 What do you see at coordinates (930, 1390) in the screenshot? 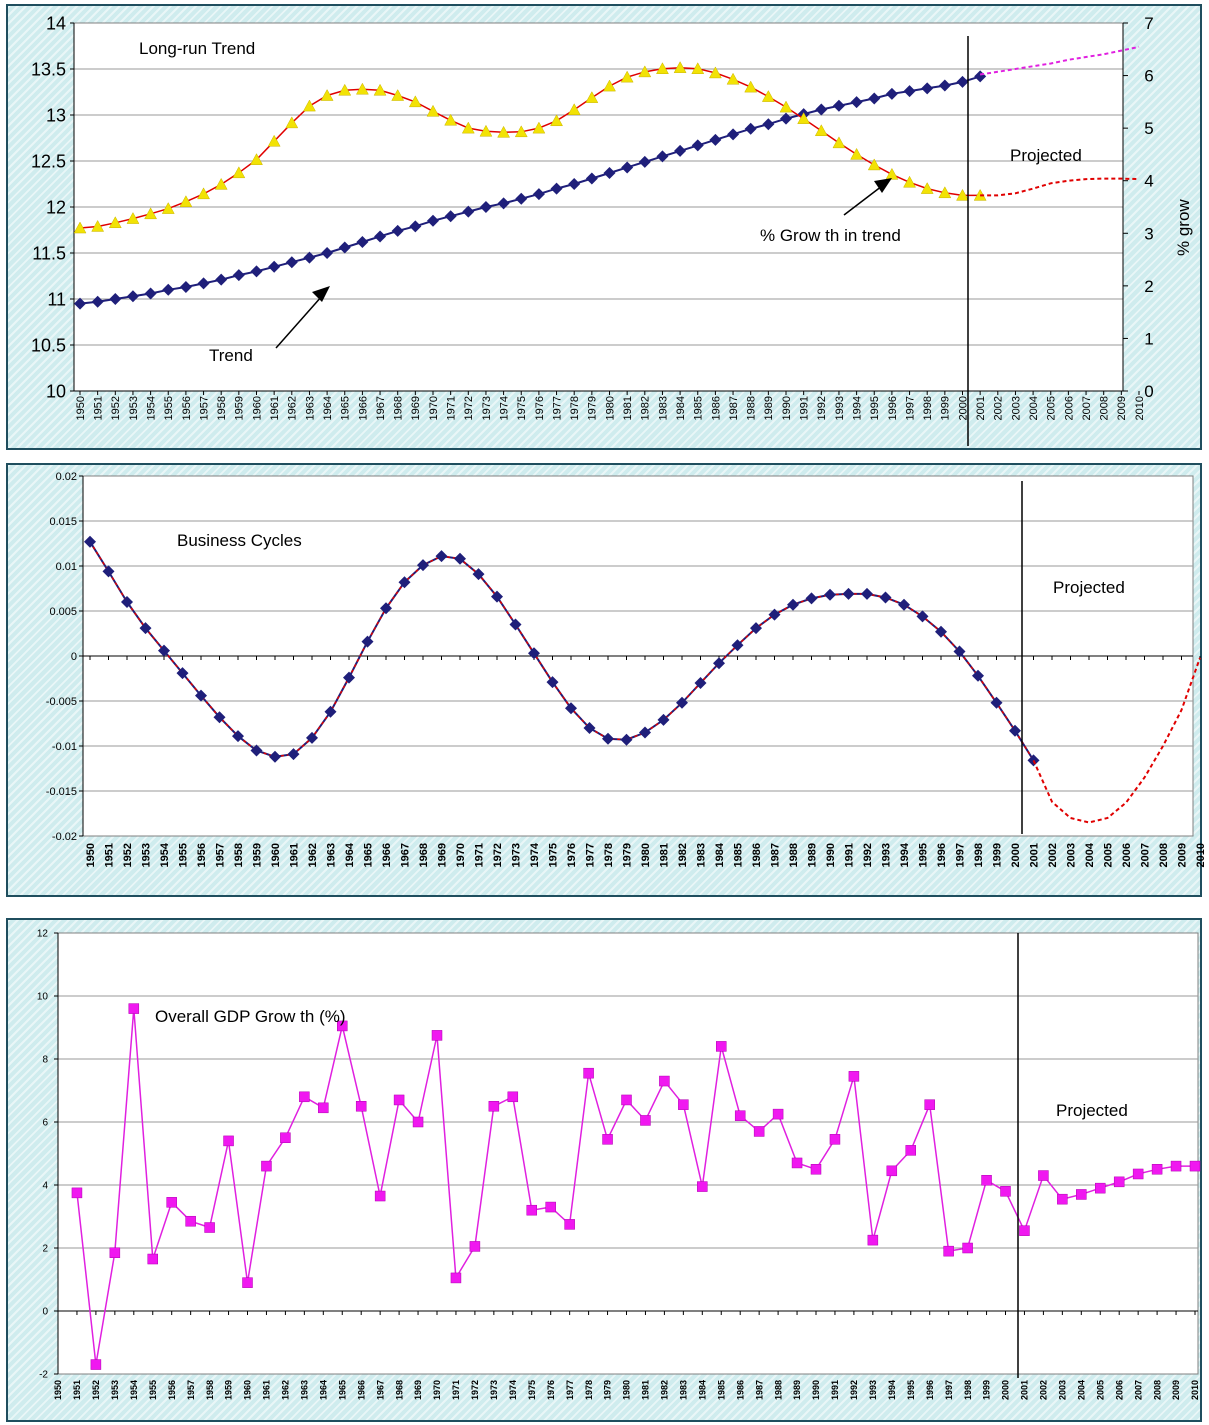
I see `x-tick-label: 1996` at bounding box center [930, 1390].